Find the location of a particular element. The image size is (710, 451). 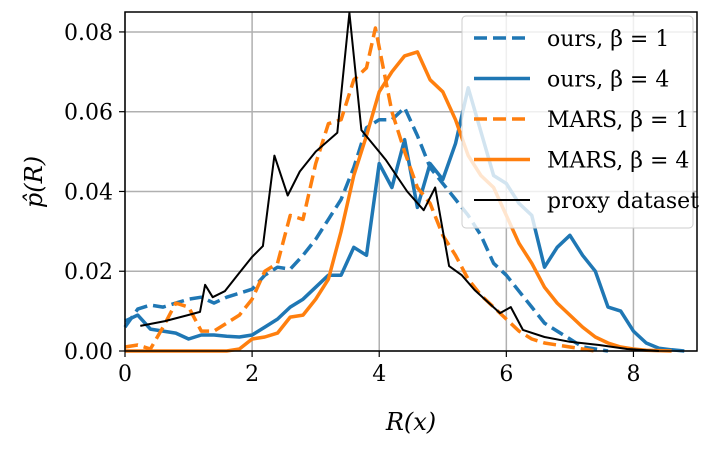

x-axis-label: R(x) is located at coordinates (410, 422).